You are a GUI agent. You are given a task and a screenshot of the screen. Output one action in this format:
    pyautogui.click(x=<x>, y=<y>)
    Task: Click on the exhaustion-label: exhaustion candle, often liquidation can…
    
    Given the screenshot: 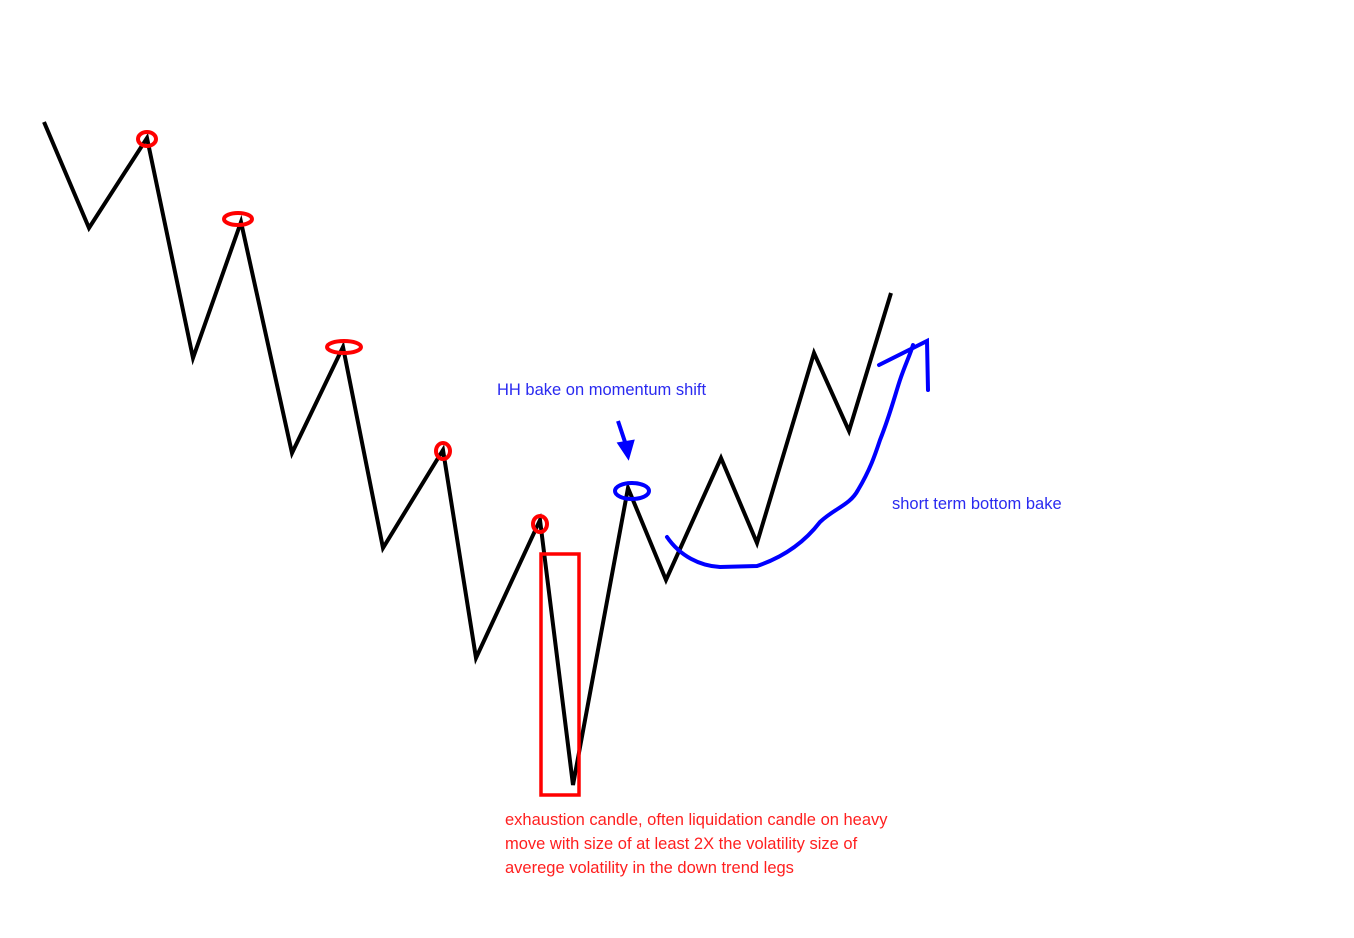 What is the action you would take?
    pyautogui.click(x=696, y=844)
    